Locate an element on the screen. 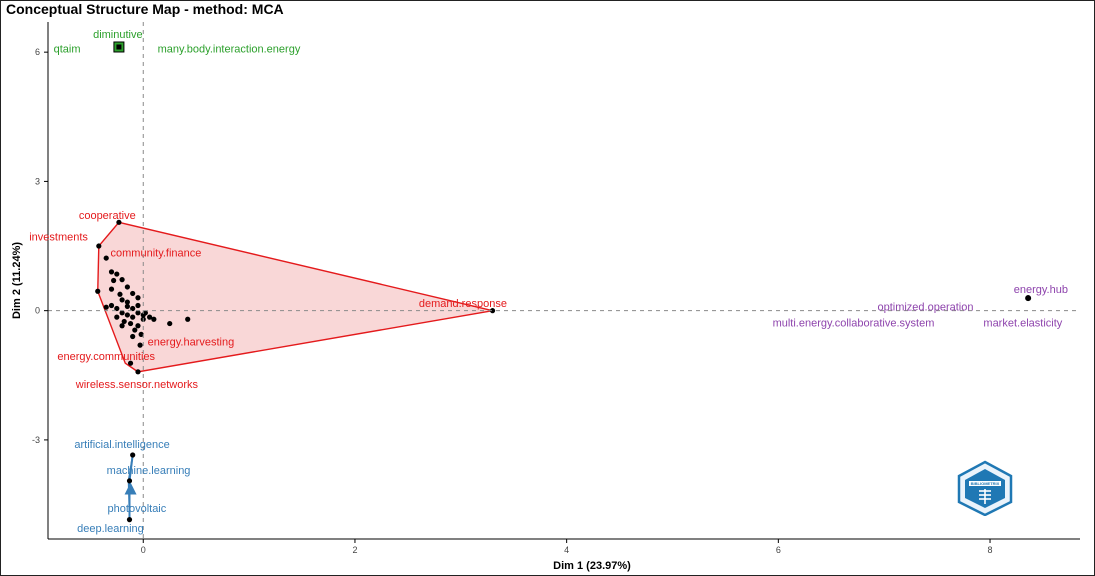 This screenshot has height=576, width=1095. bibliometrix-logo-icon: BIBLIOMETRIX is located at coordinates (985, 488).